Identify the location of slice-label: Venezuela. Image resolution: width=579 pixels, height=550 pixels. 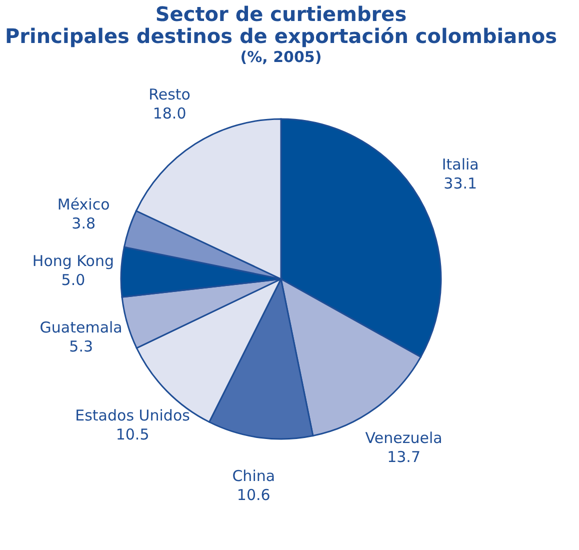
(403, 437).